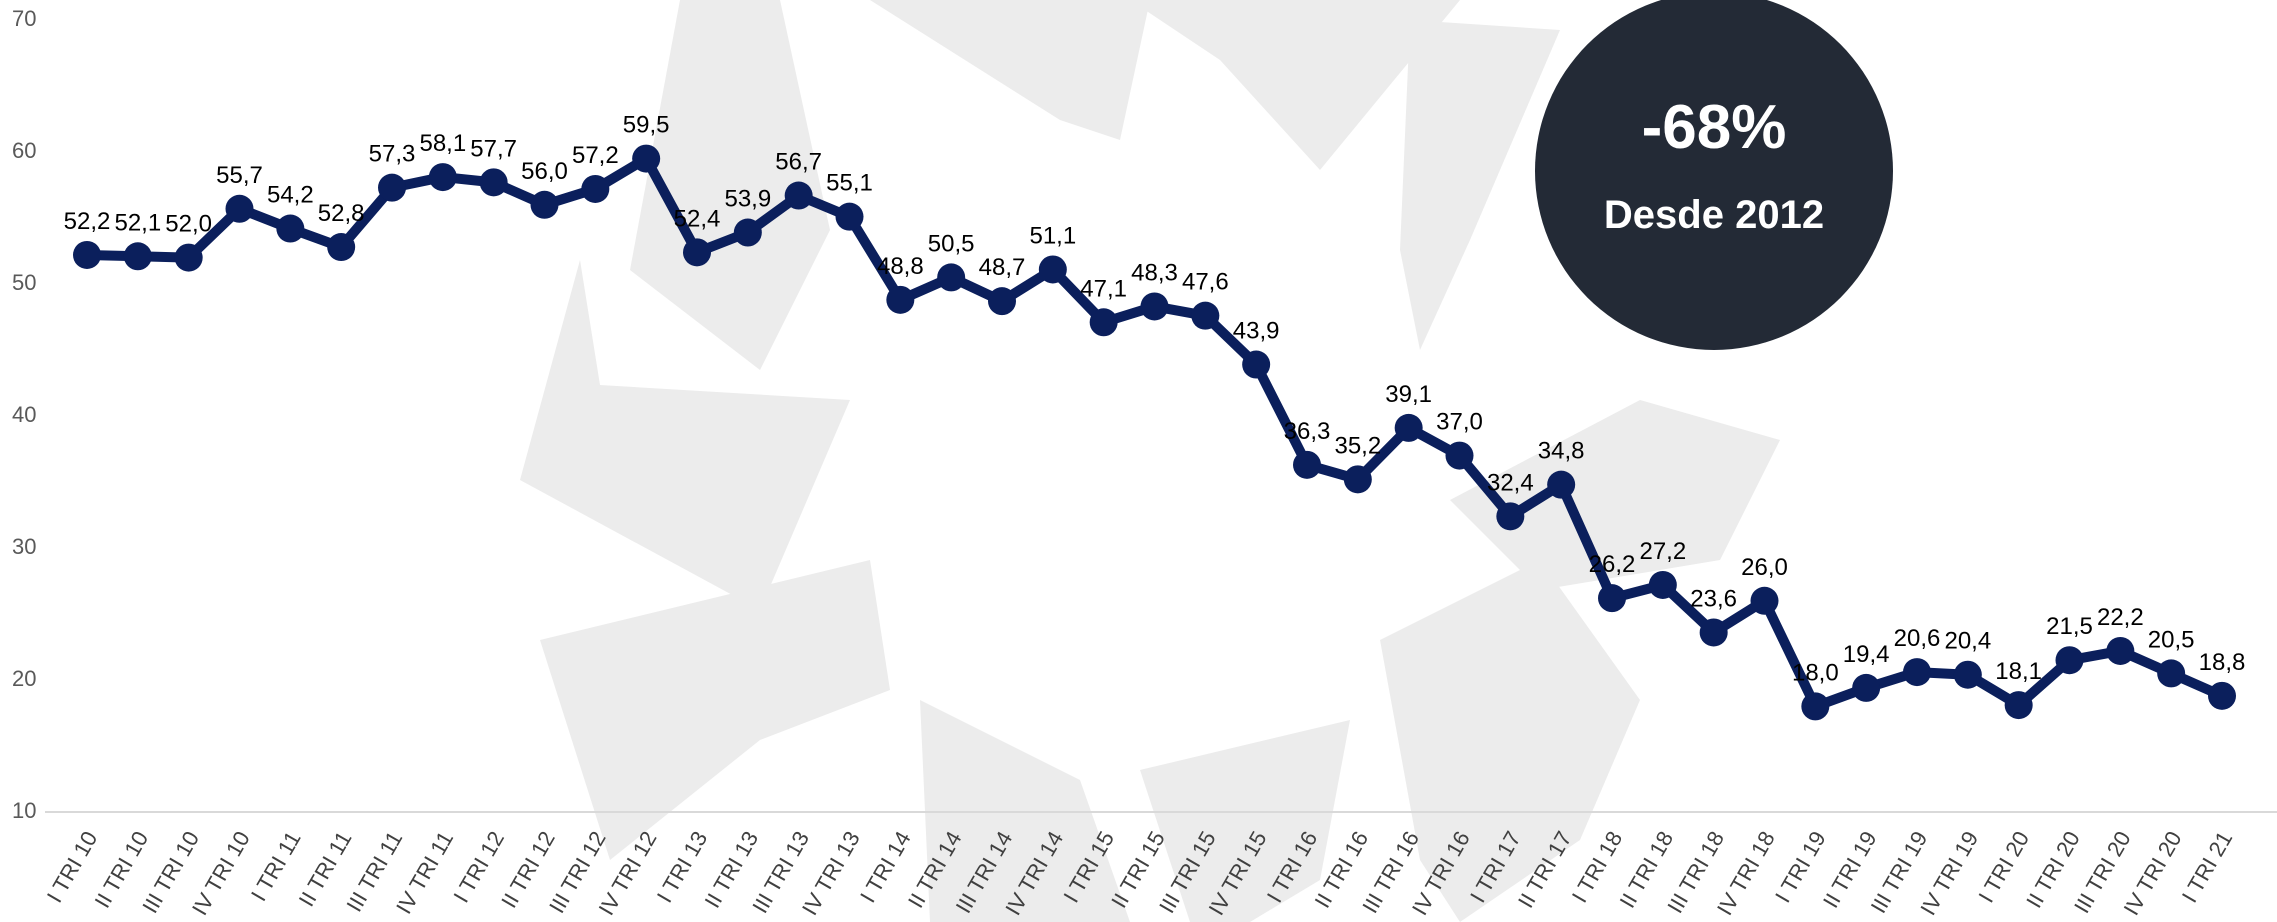 The height and width of the screenshot is (922, 2277). I want to click on data-label: 53,9, so click(747, 199).